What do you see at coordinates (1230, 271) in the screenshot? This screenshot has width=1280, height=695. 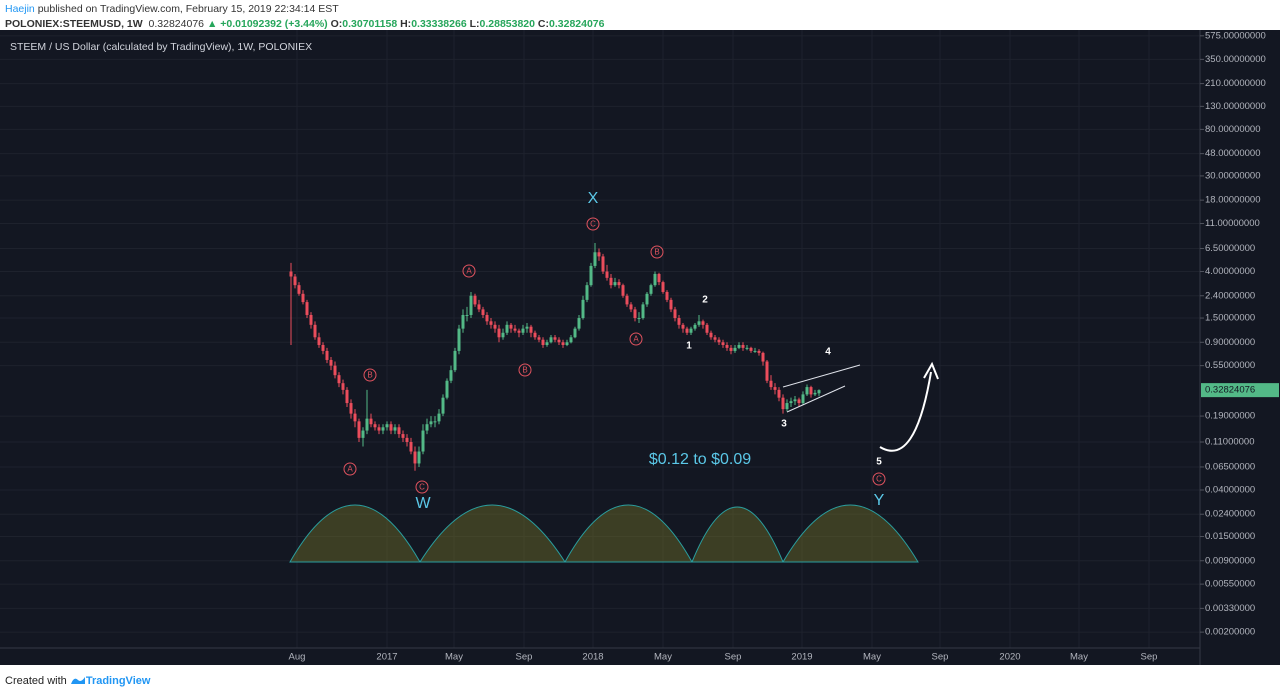 I see `y-tick-label: 4.00000000` at bounding box center [1230, 271].